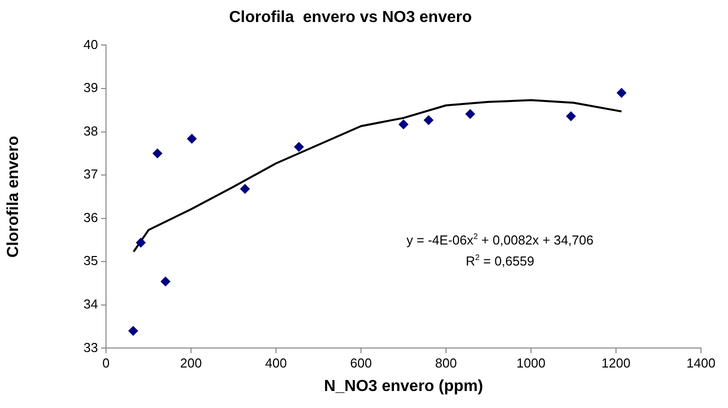 This screenshot has width=728, height=408. What do you see at coordinates (446, 363) in the screenshot?
I see `x-tick-label: 800` at bounding box center [446, 363].